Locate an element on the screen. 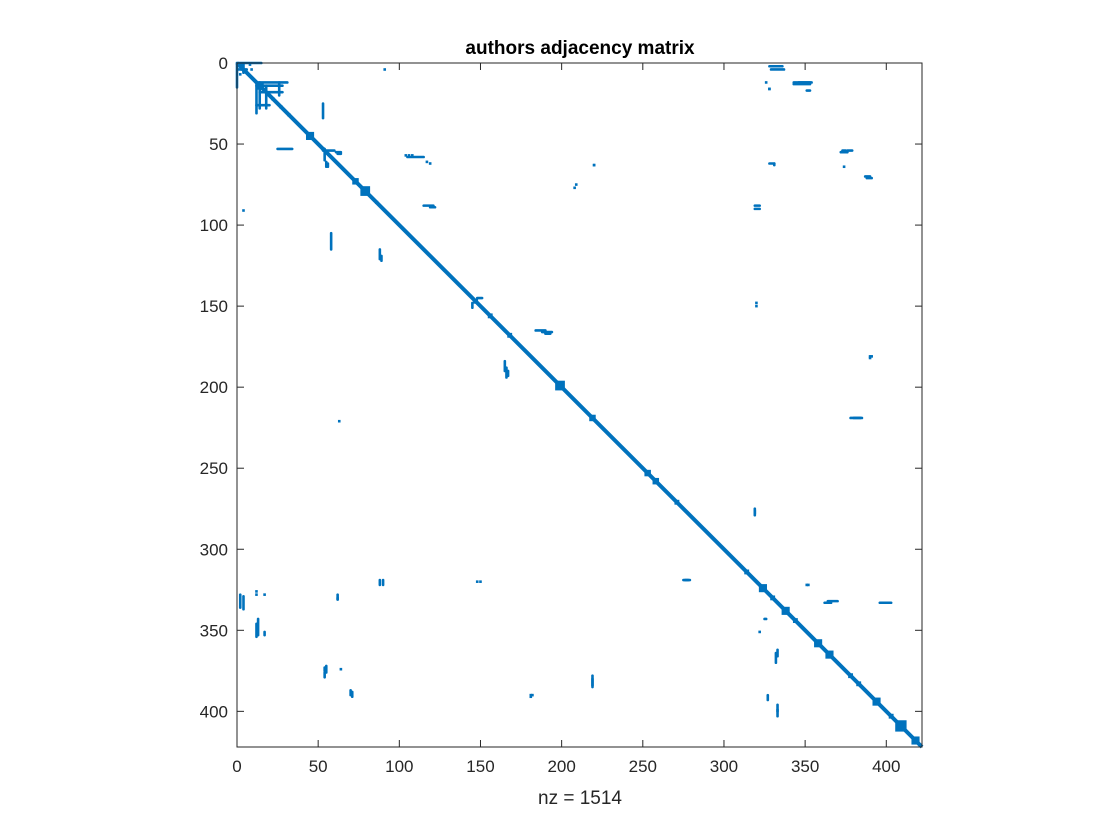 The image size is (1120, 840). x-tick-label: 300 is located at coordinates (724, 766).